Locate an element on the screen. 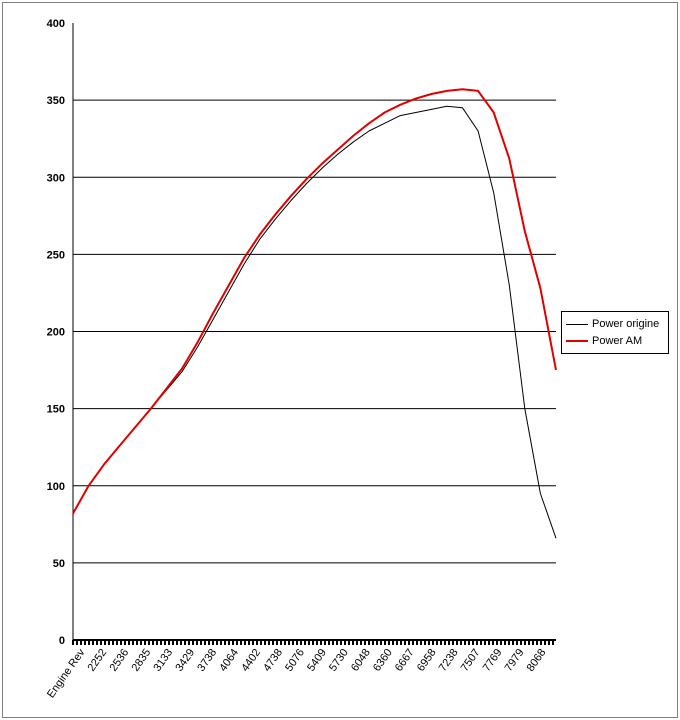 This screenshot has width=680, height=720. x-tick-label: 3133 is located at coordinates (163, 660).